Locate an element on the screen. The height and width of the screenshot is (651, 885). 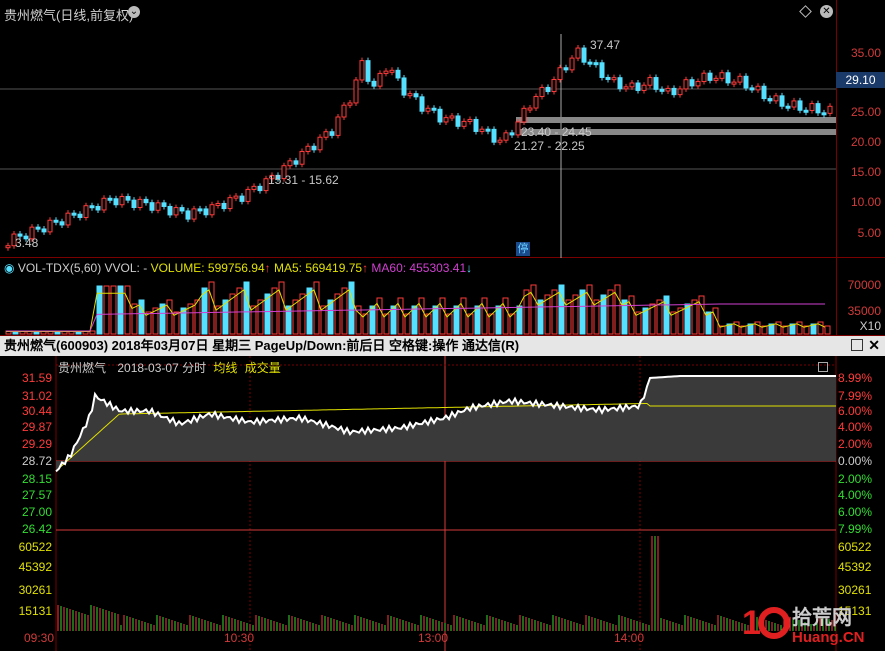
range-annotation-3: 21.27 - 22.25 is located at coordinates (549, 146).